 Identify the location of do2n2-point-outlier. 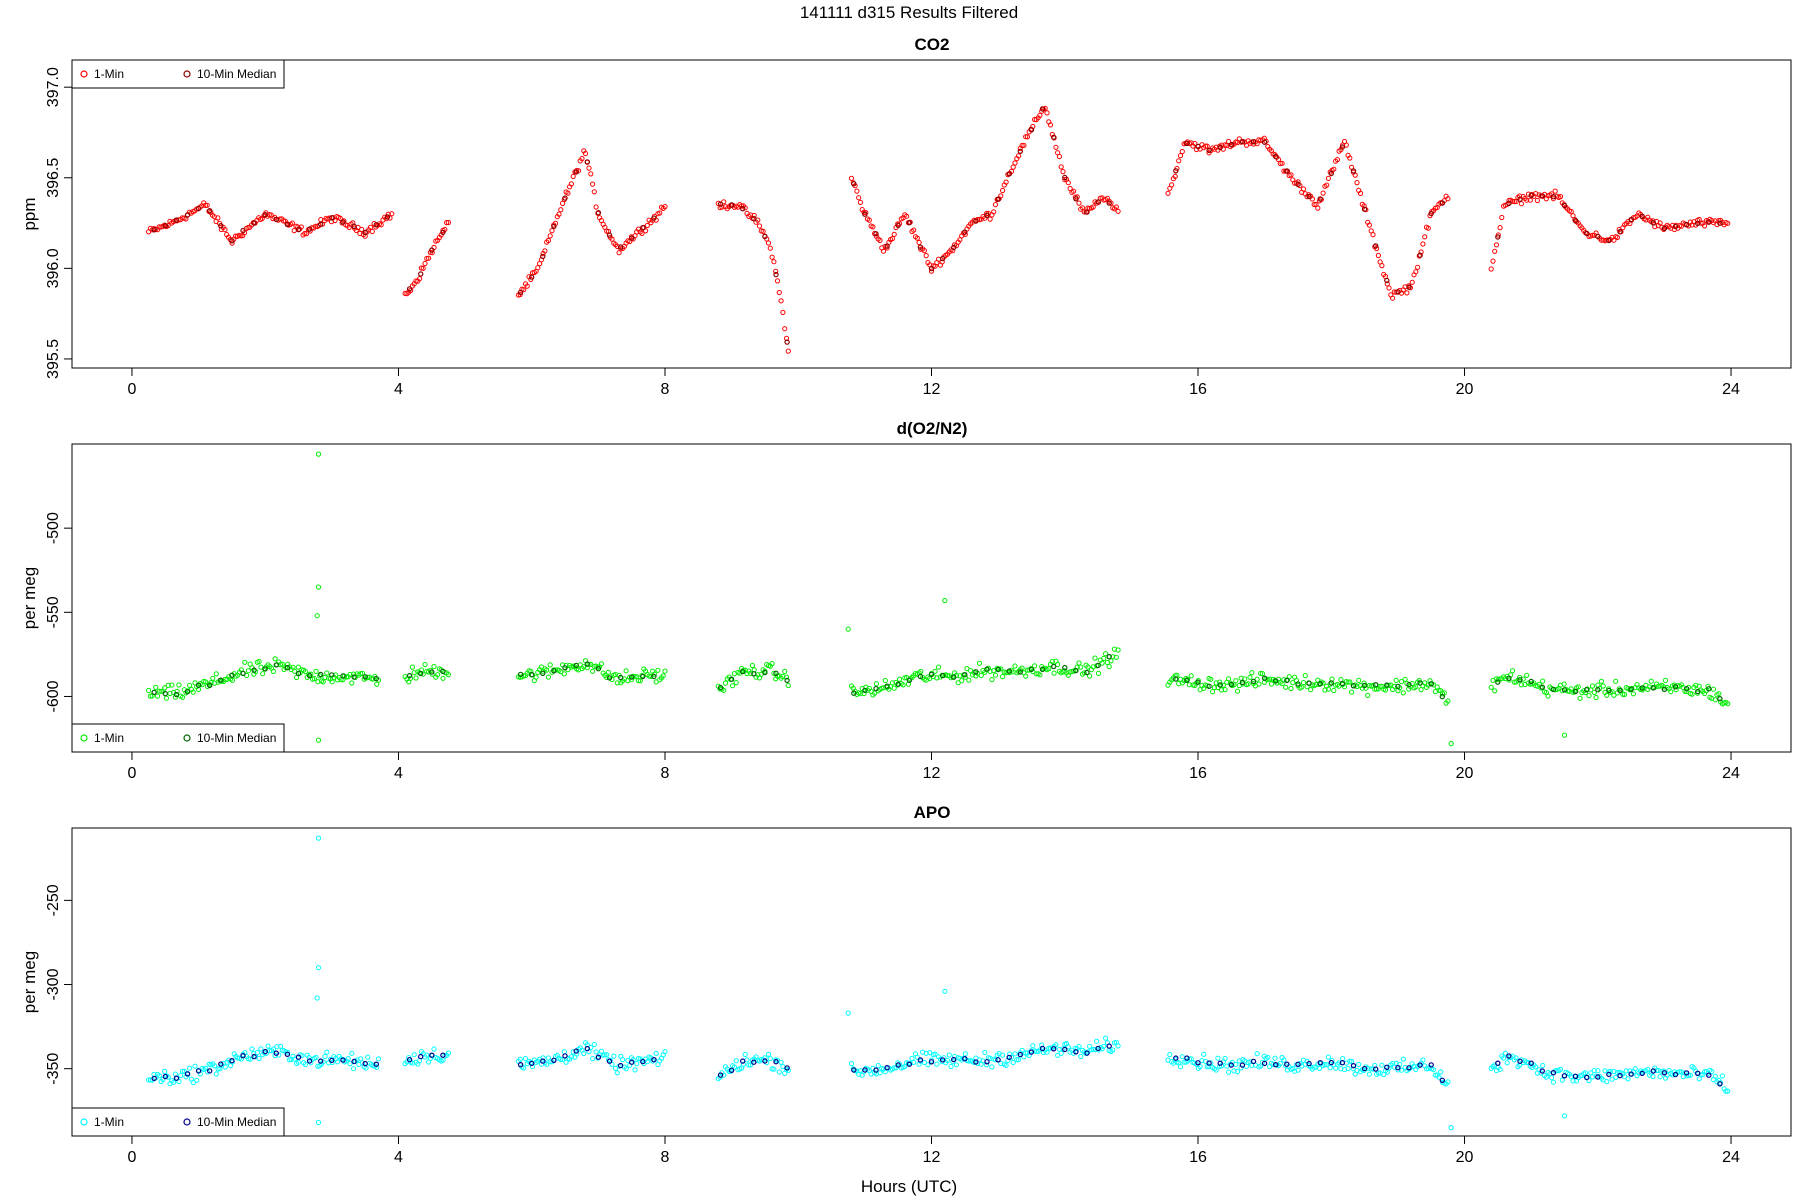
(318, 587).